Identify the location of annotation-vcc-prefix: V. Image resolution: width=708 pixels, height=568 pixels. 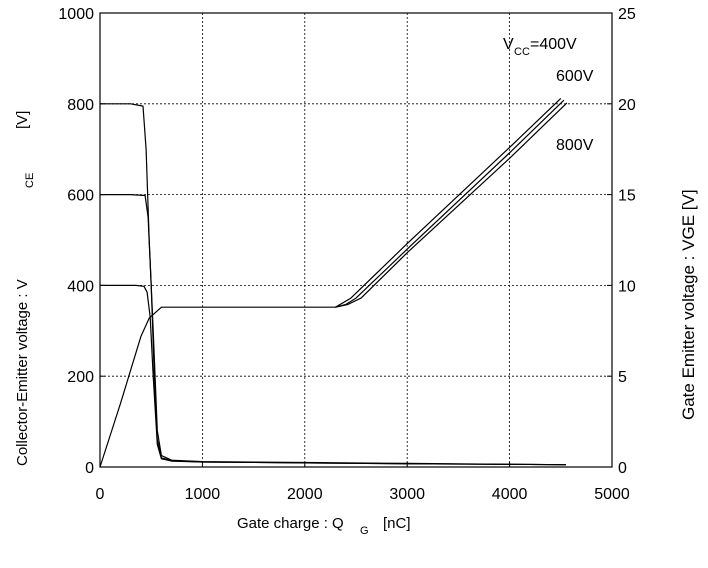
(508, 44).